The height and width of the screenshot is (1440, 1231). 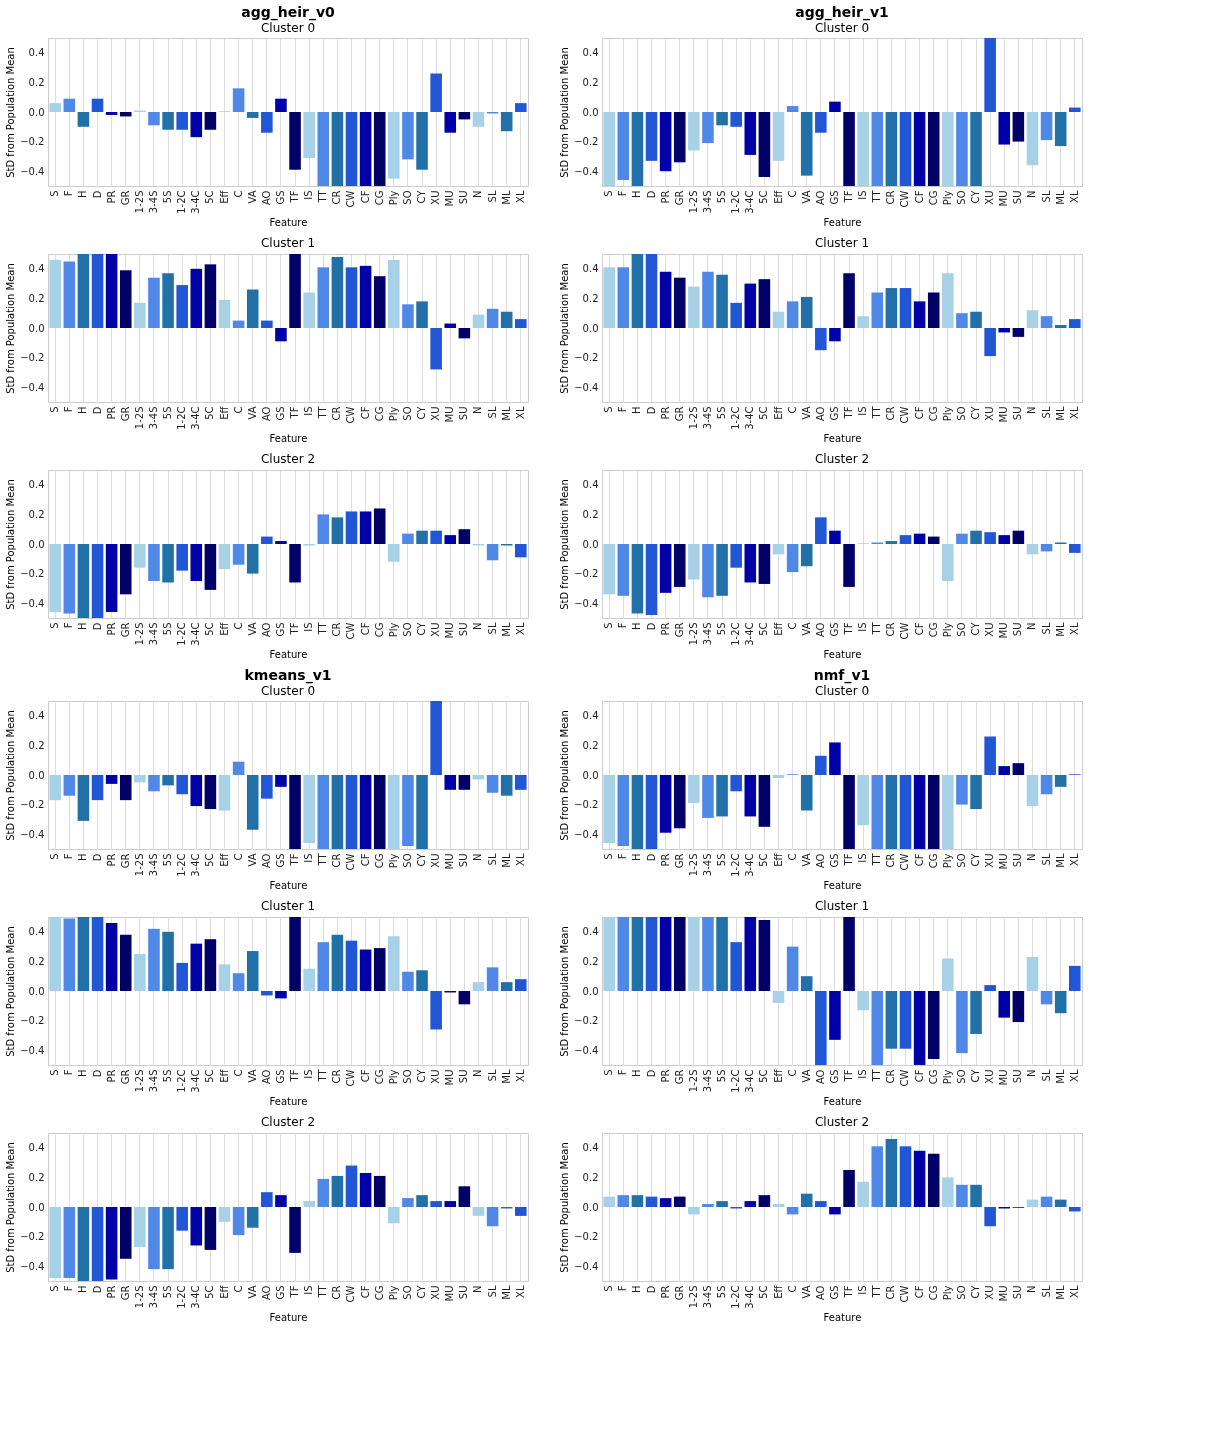 What do you see at coordinates (891, 860) in the screenshot?
I see `x-tick-label: CR` at bounding box center [891, 860].